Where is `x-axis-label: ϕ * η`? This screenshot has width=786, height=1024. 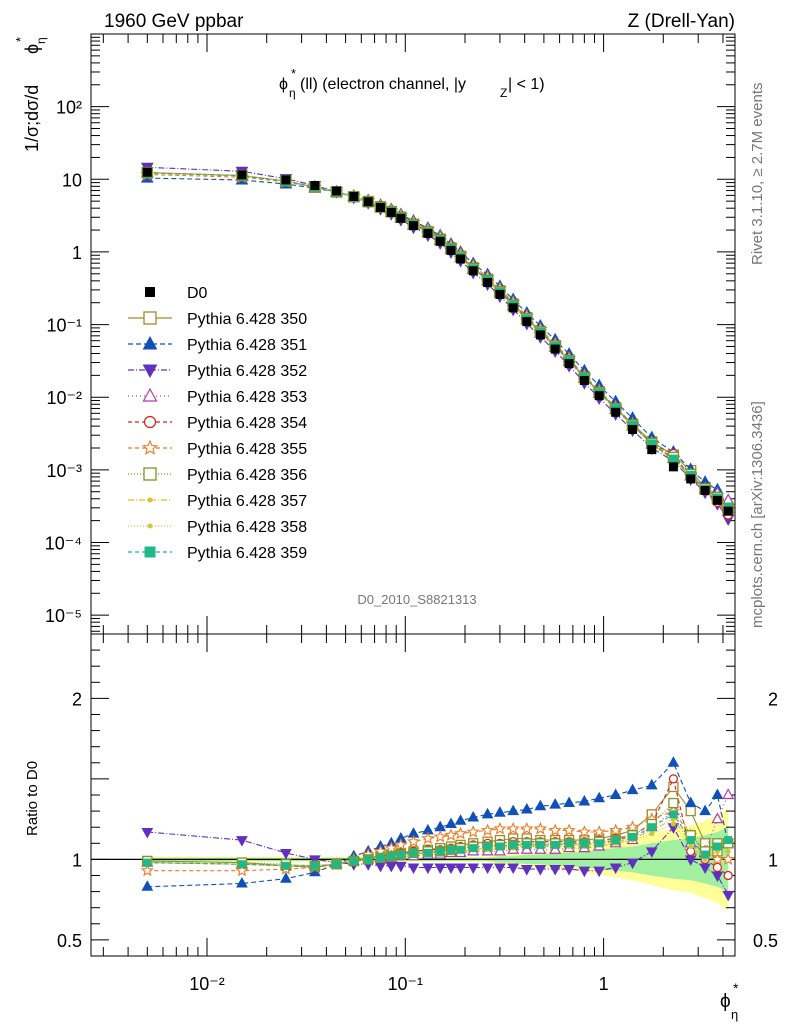 x-axis-label: ϕ * η is located at coordinates (729, 1001).